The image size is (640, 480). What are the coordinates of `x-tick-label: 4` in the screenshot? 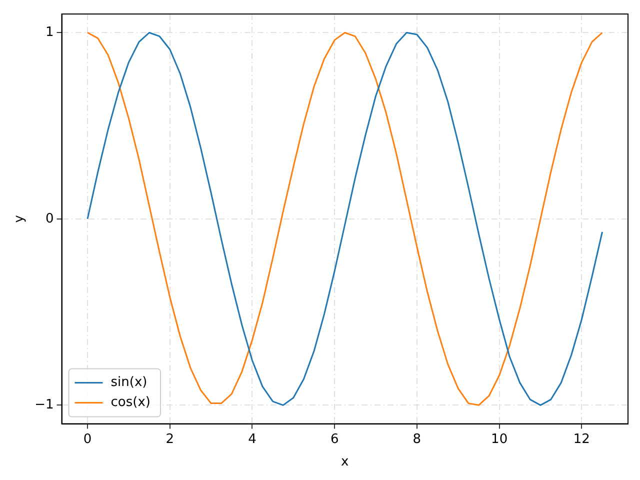 It's located at (252, 439).